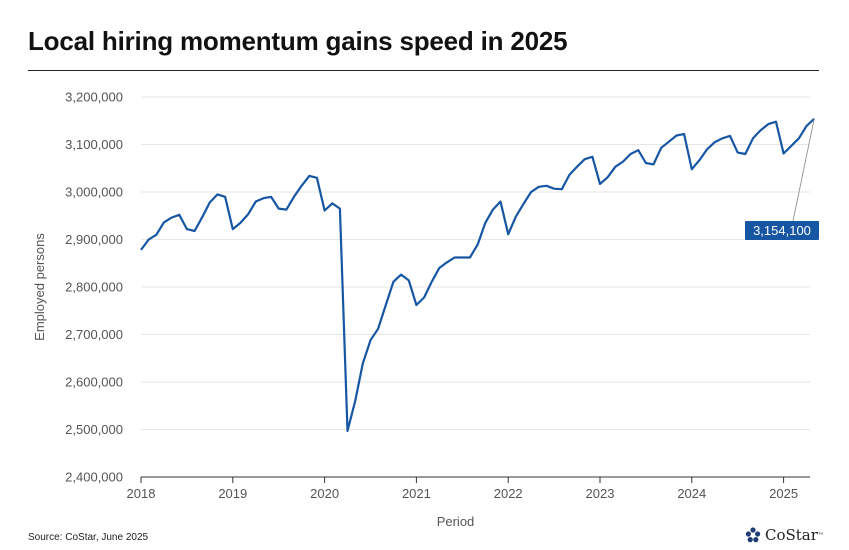 The image size is (849, 550). I want to click on x-tick-label: 2023, so click(600, 493).